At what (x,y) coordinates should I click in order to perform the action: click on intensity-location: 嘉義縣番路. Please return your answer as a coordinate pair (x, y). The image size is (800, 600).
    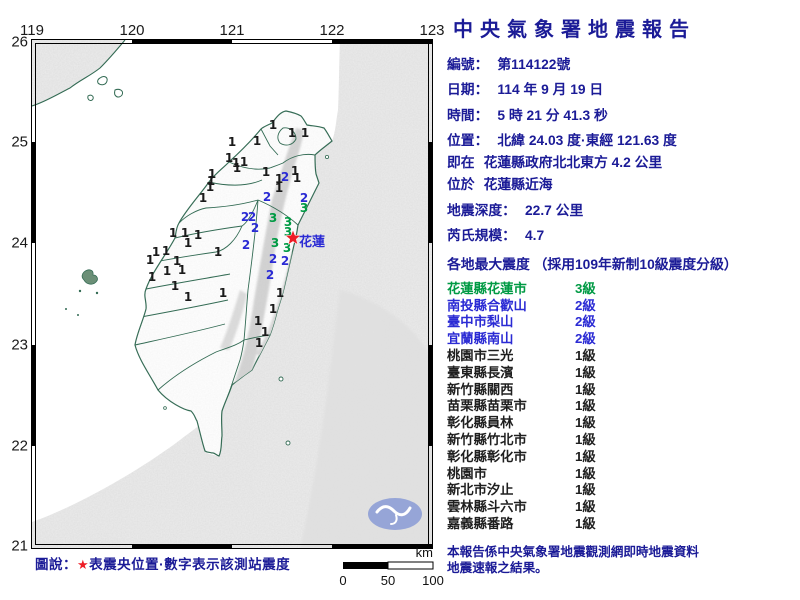
    Looking at the image, I should click on (480, 524).